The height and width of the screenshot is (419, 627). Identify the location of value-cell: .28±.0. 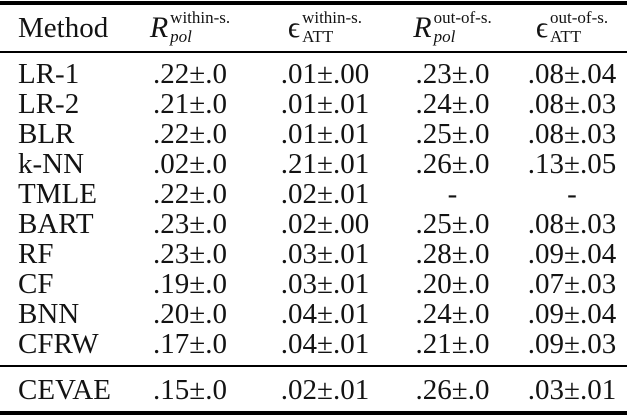
(452, 253).